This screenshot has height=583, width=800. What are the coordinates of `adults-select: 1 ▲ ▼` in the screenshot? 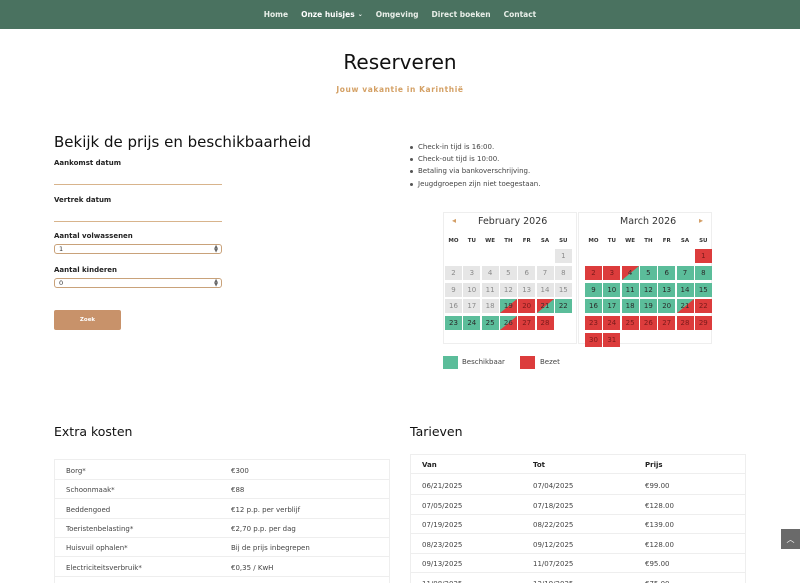 It's located at (138, 249).